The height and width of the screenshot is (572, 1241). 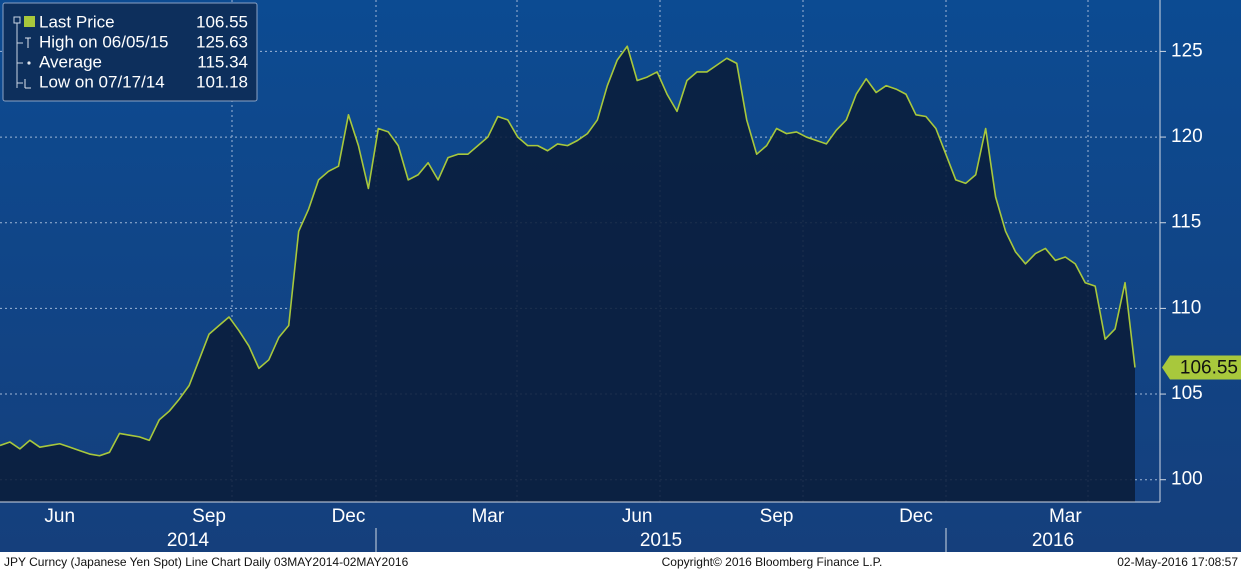 I want to click on legend-label: Last Price, so click(x=77, y=21).